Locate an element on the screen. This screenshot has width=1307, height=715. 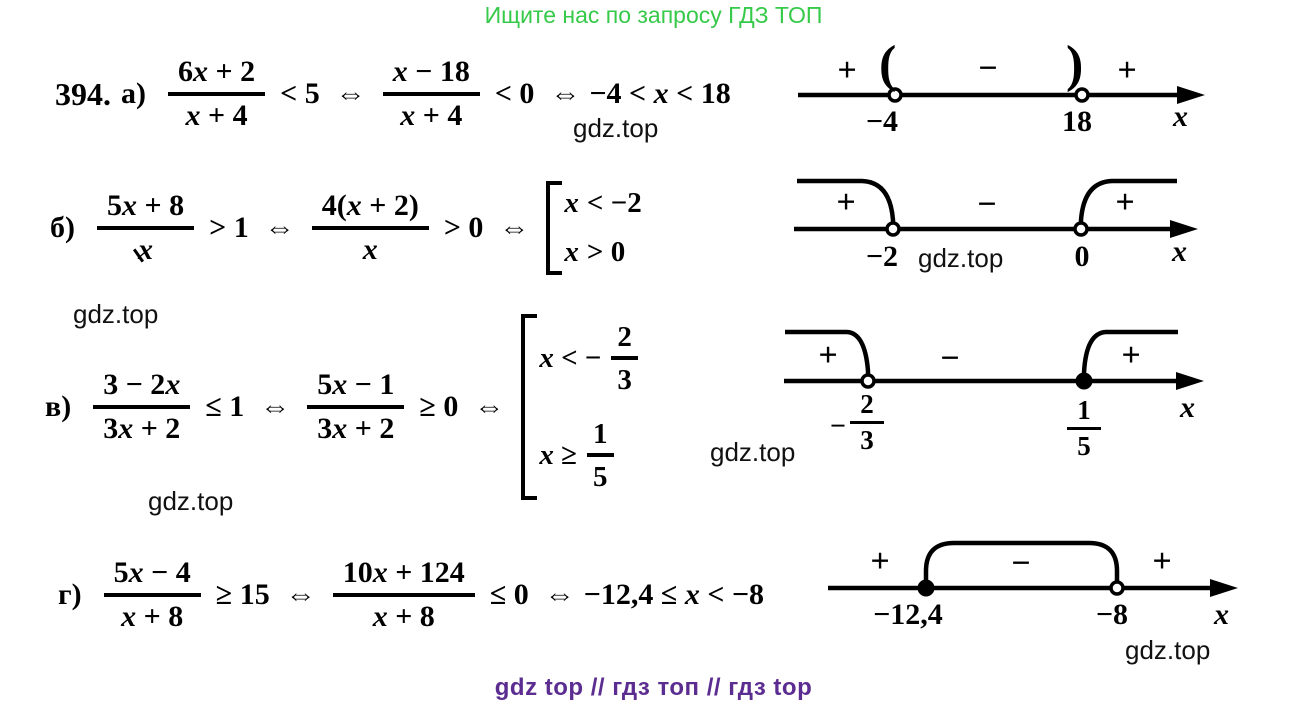
sign-curve-right is located at coordinates (1127, 200).